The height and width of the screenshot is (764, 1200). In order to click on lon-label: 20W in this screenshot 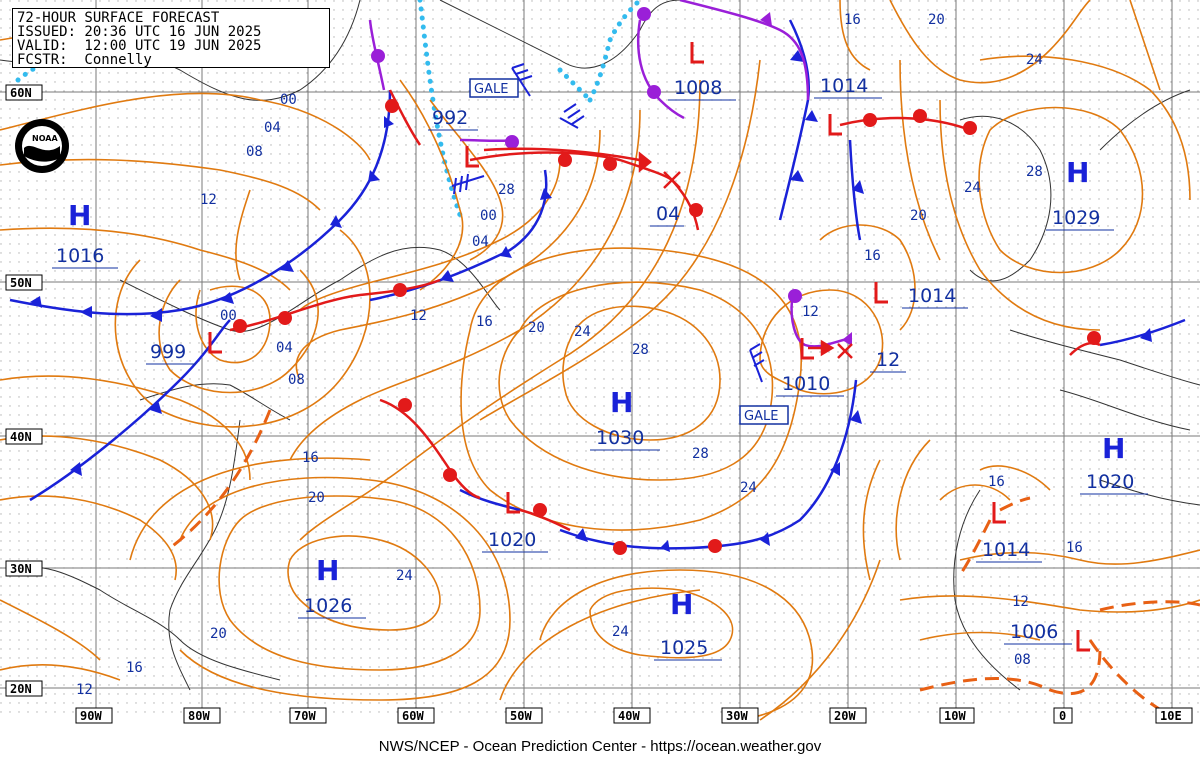, I will do `click(845, 716)`.